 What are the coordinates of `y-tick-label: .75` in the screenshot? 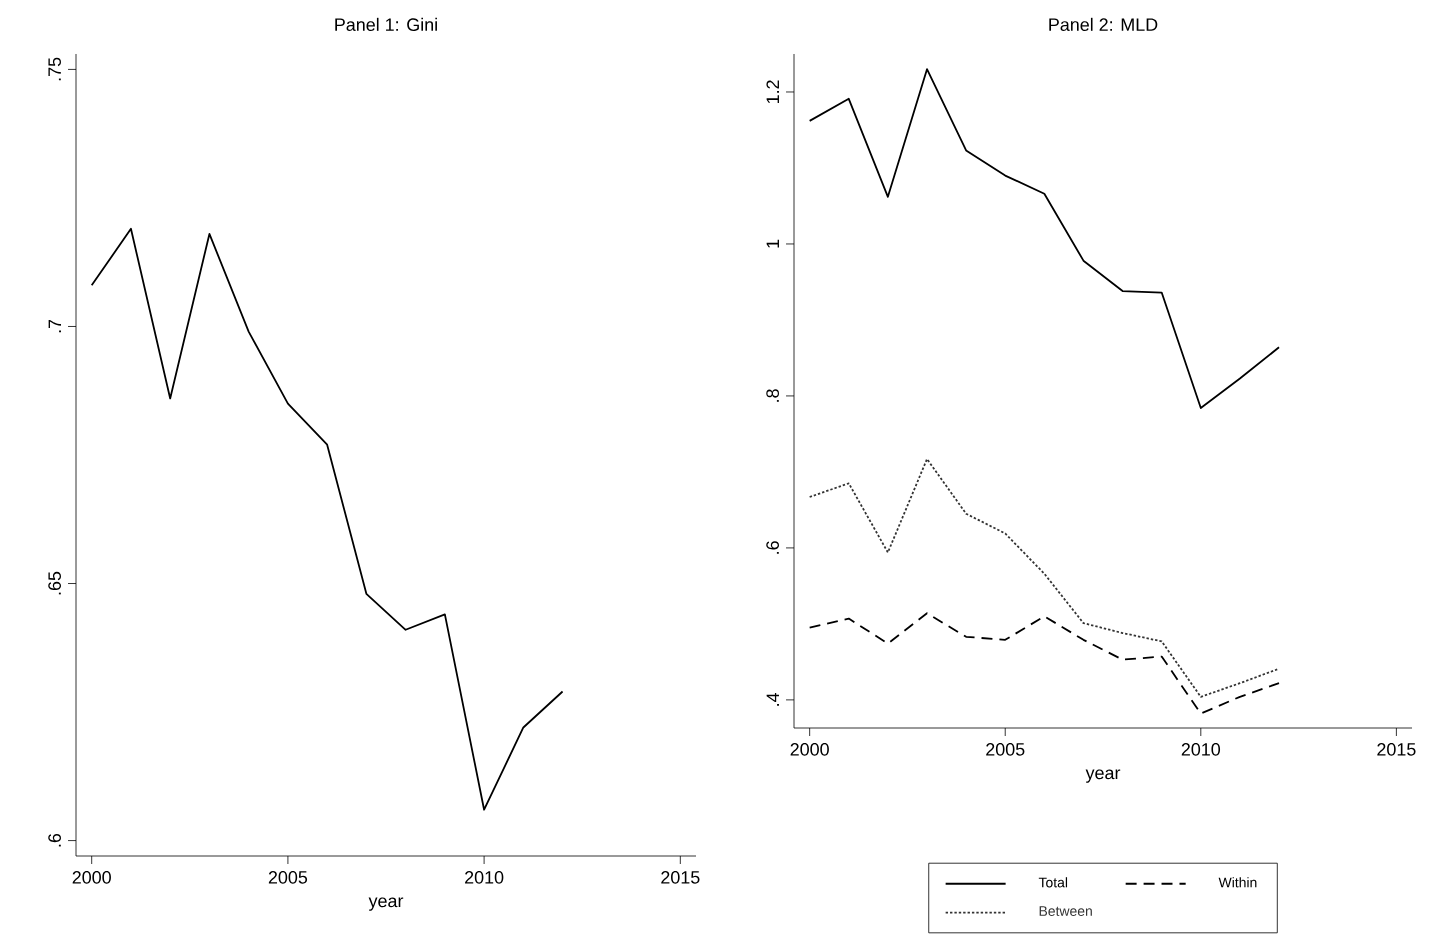 It's located at (54, 69).